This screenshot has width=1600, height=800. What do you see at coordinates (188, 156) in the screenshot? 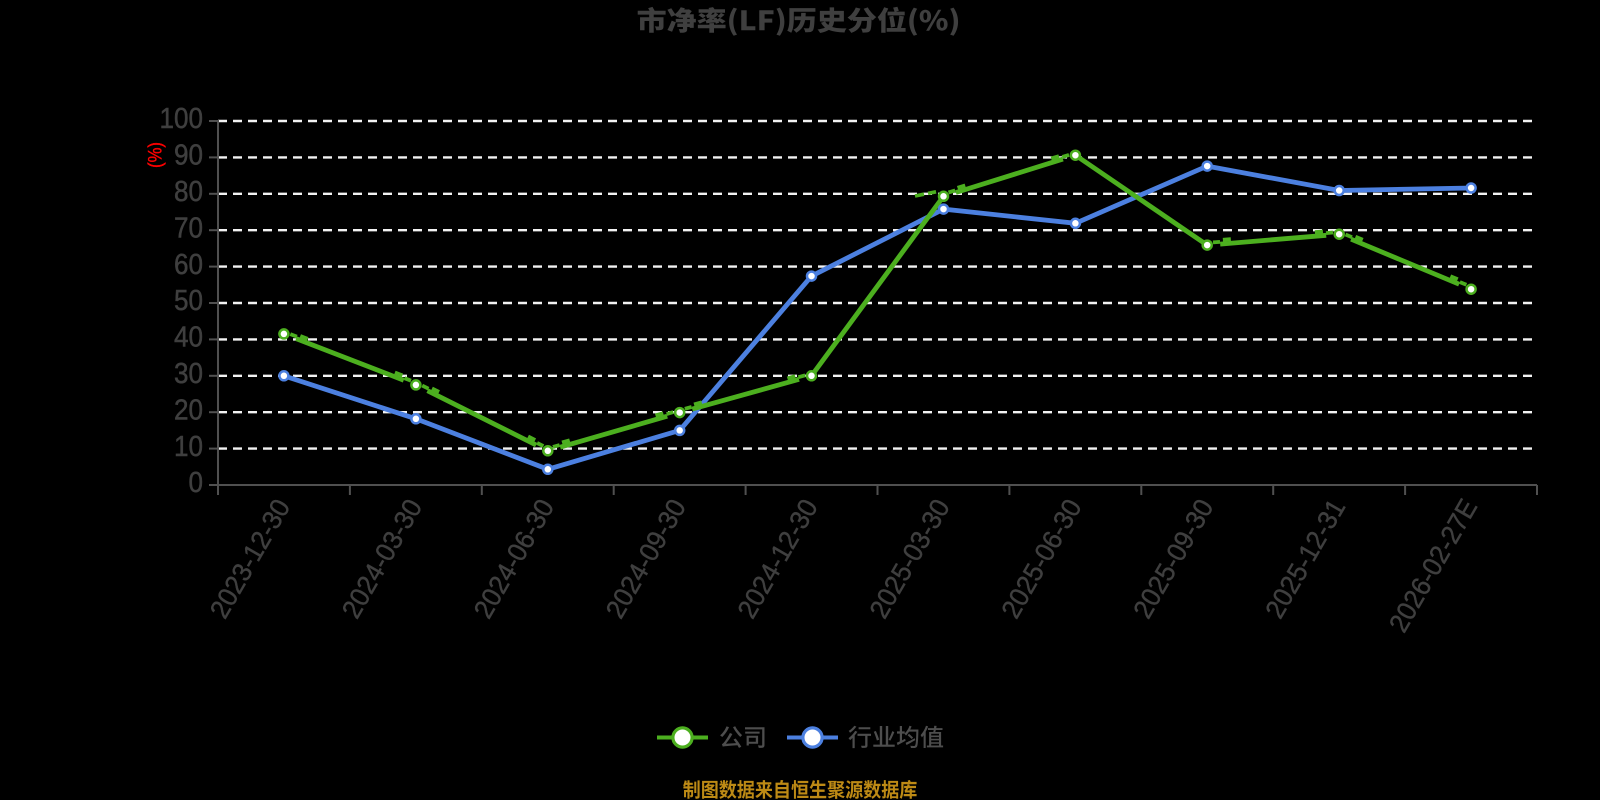
I see `svg-text: 90` at bounding box center [188, 156].